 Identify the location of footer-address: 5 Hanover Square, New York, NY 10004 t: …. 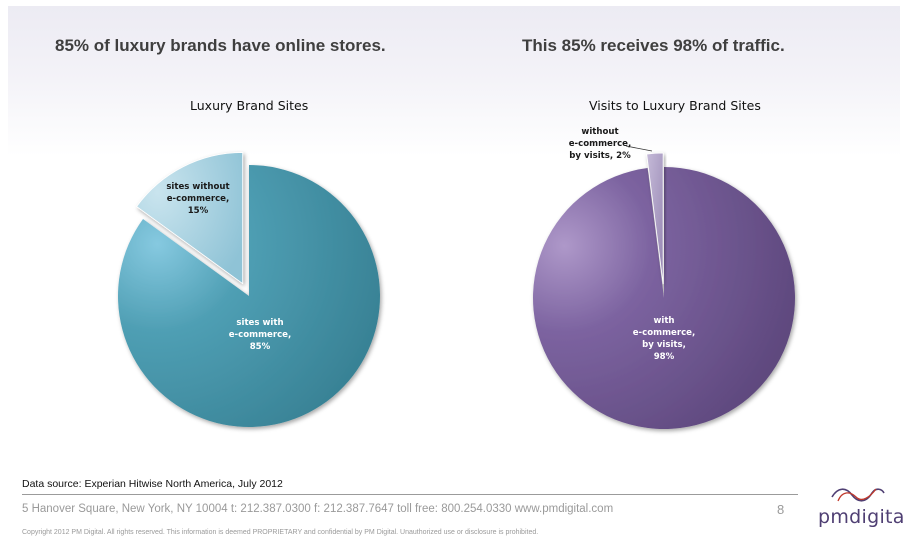
(318, 509).